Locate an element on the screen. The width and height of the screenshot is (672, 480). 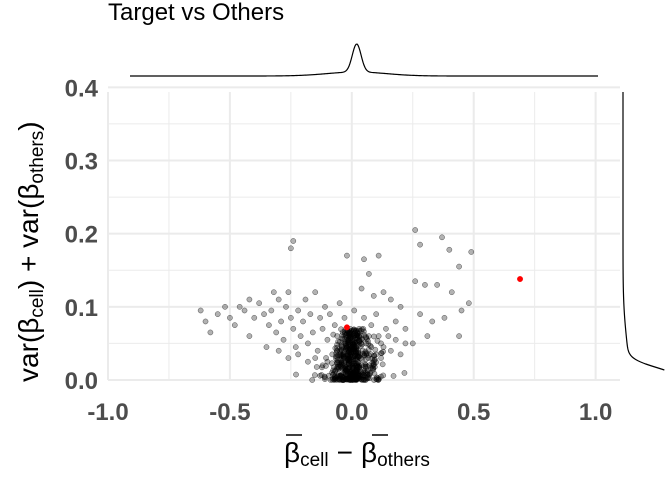
svg-text:βcell−βothers: βcell − βothers is located at coordinates (357, 454).